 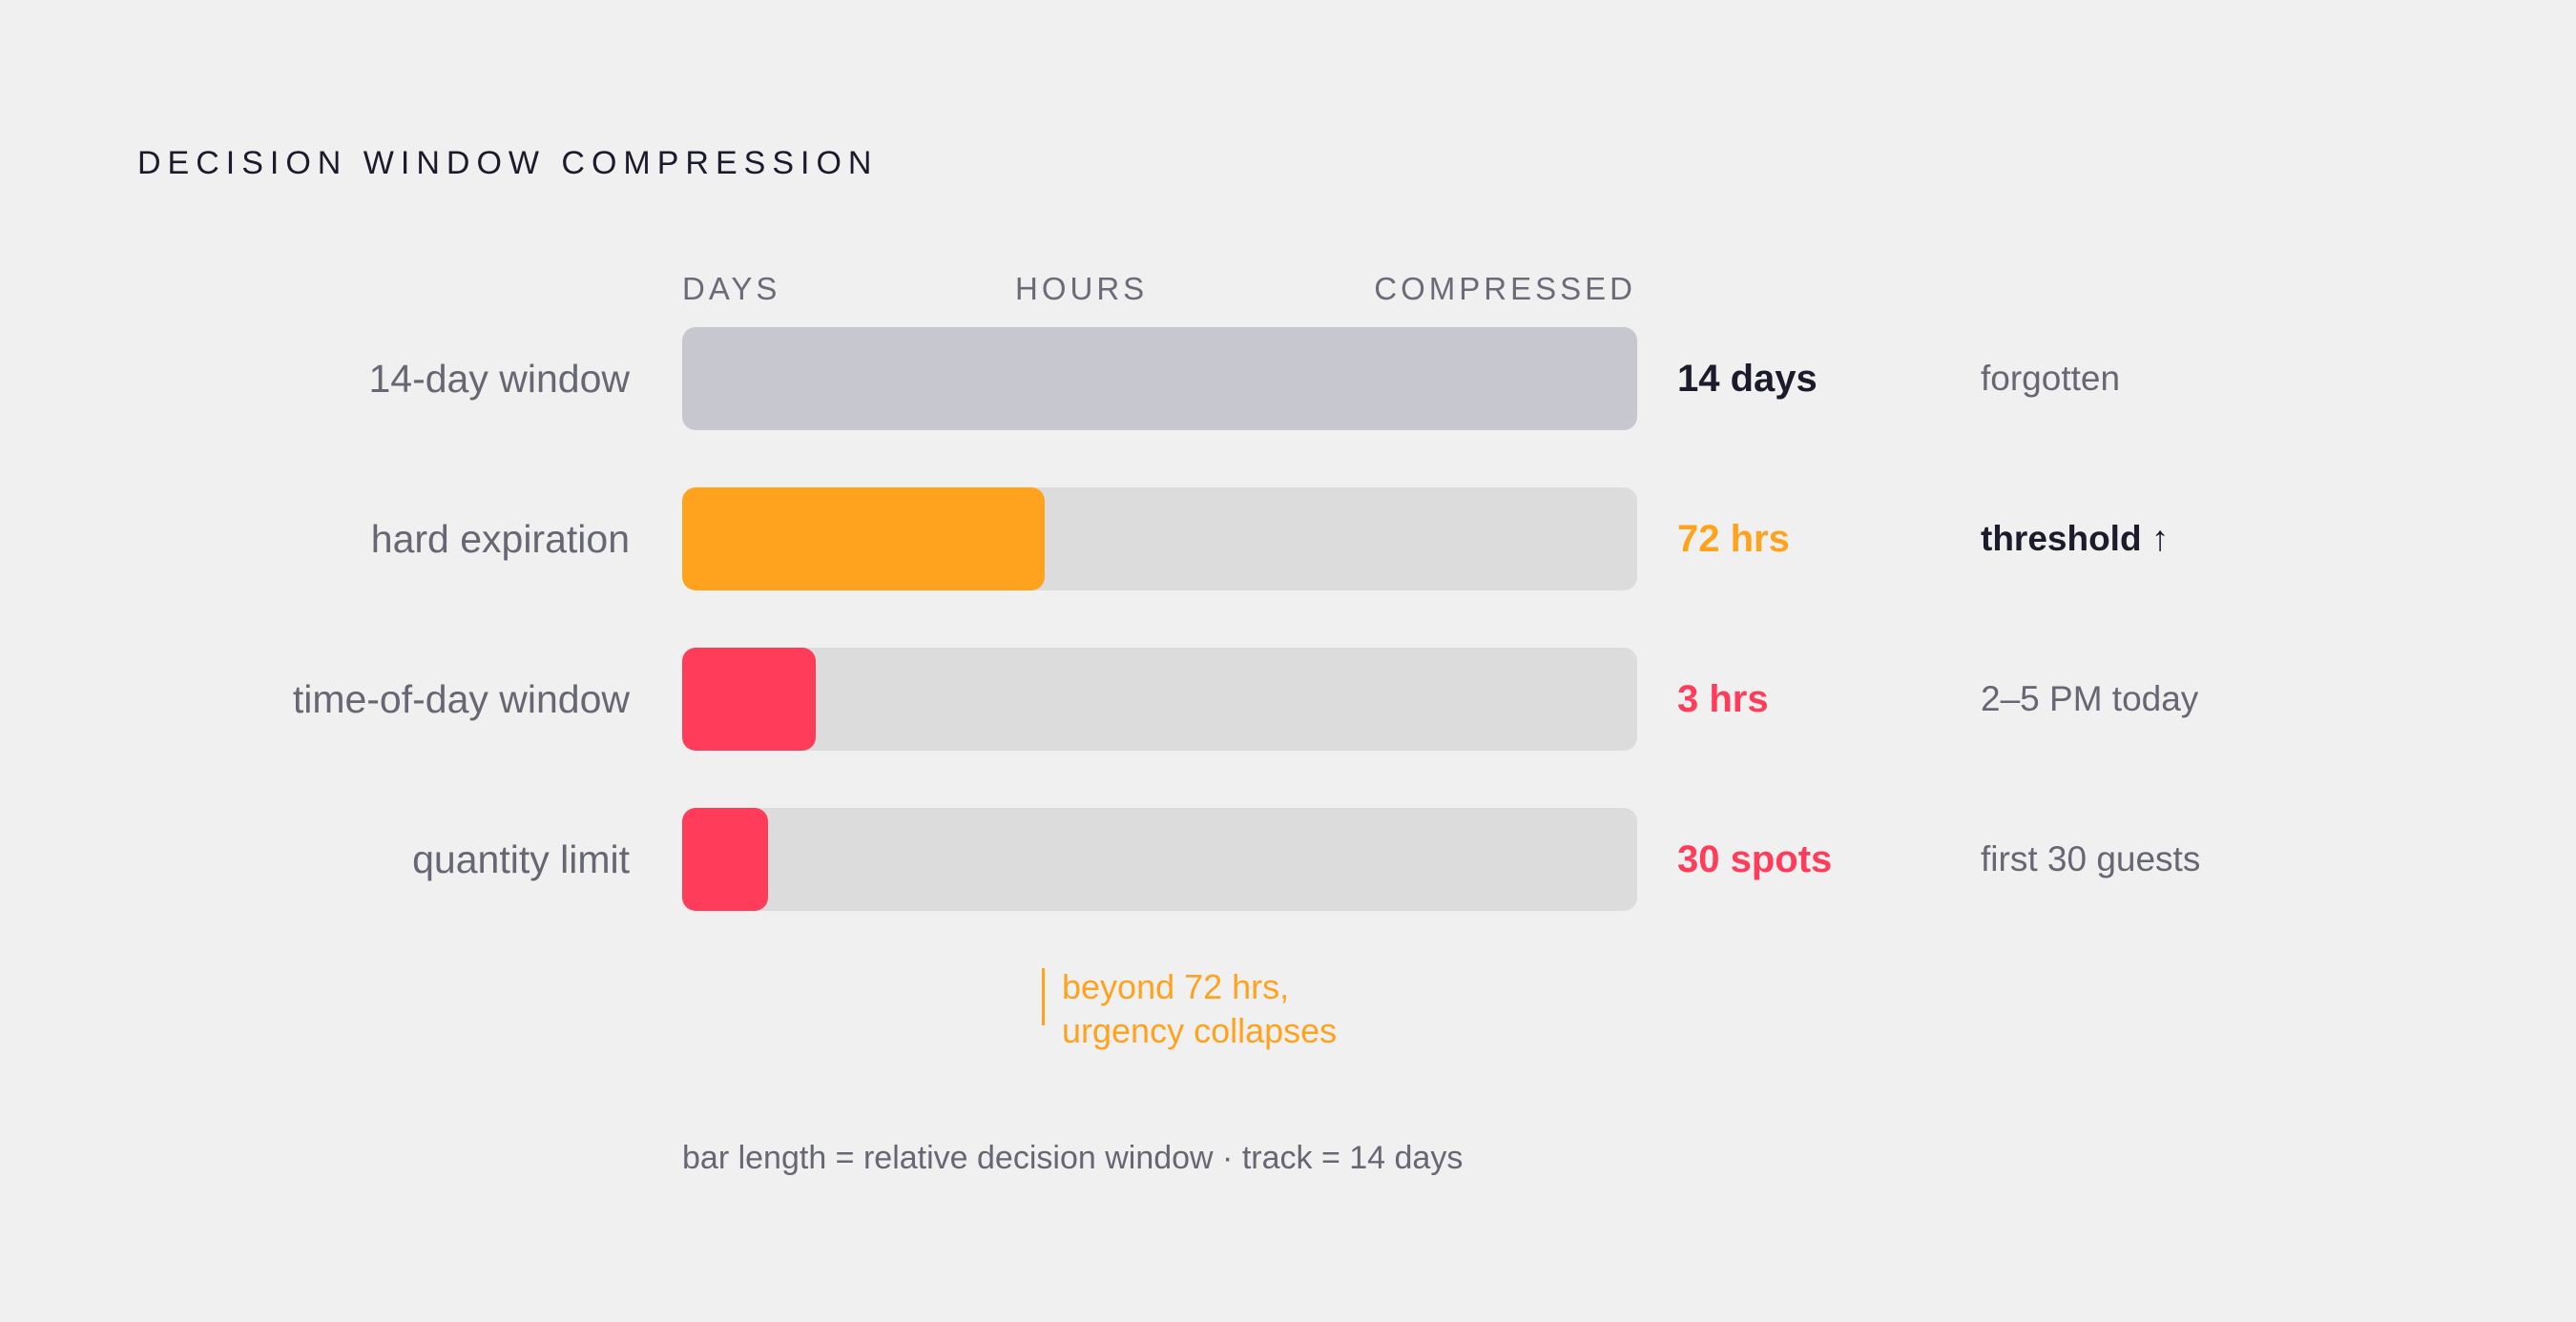 I want to click on value-label: 72 hrs, so click(x=1733, y=539).